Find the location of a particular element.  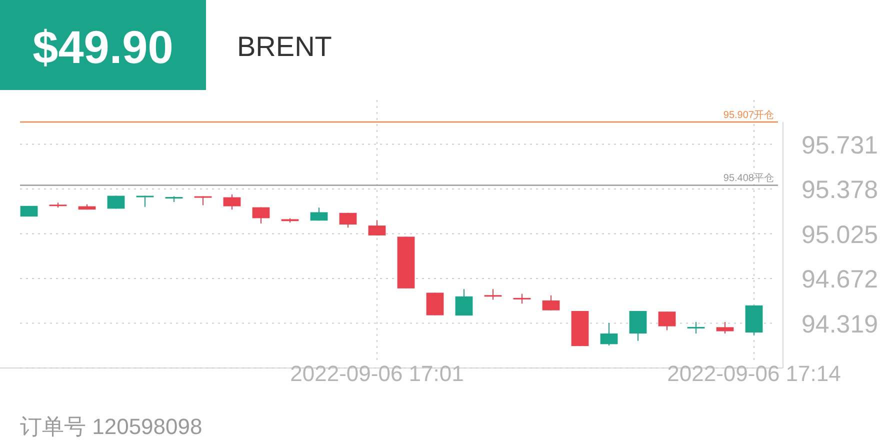

y-tick-label: 94.672 is located at coordinates (840, 280).